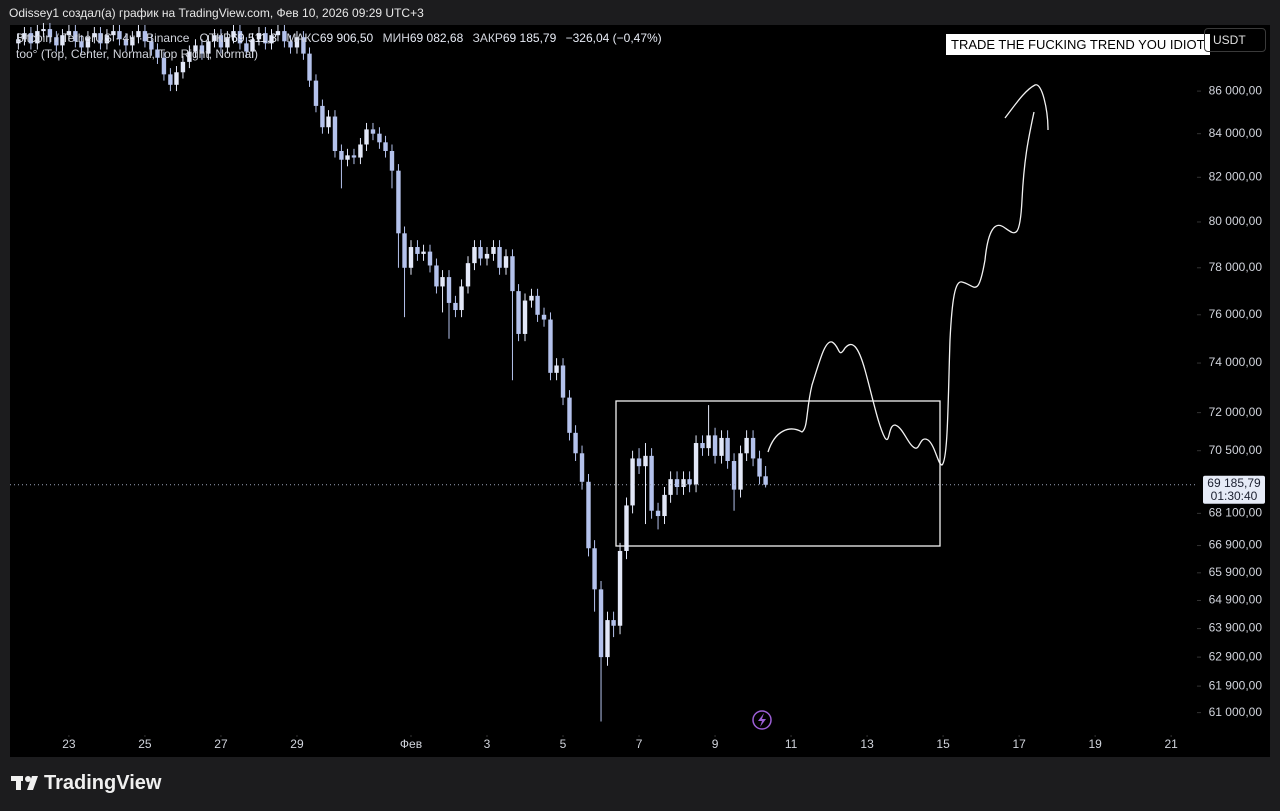 The height and width of the screenshot is (811, 1280). Describe the element at coordinates (1236, 656) in the screenshot. I see `y-tick-label: 62 900,00` at that location.